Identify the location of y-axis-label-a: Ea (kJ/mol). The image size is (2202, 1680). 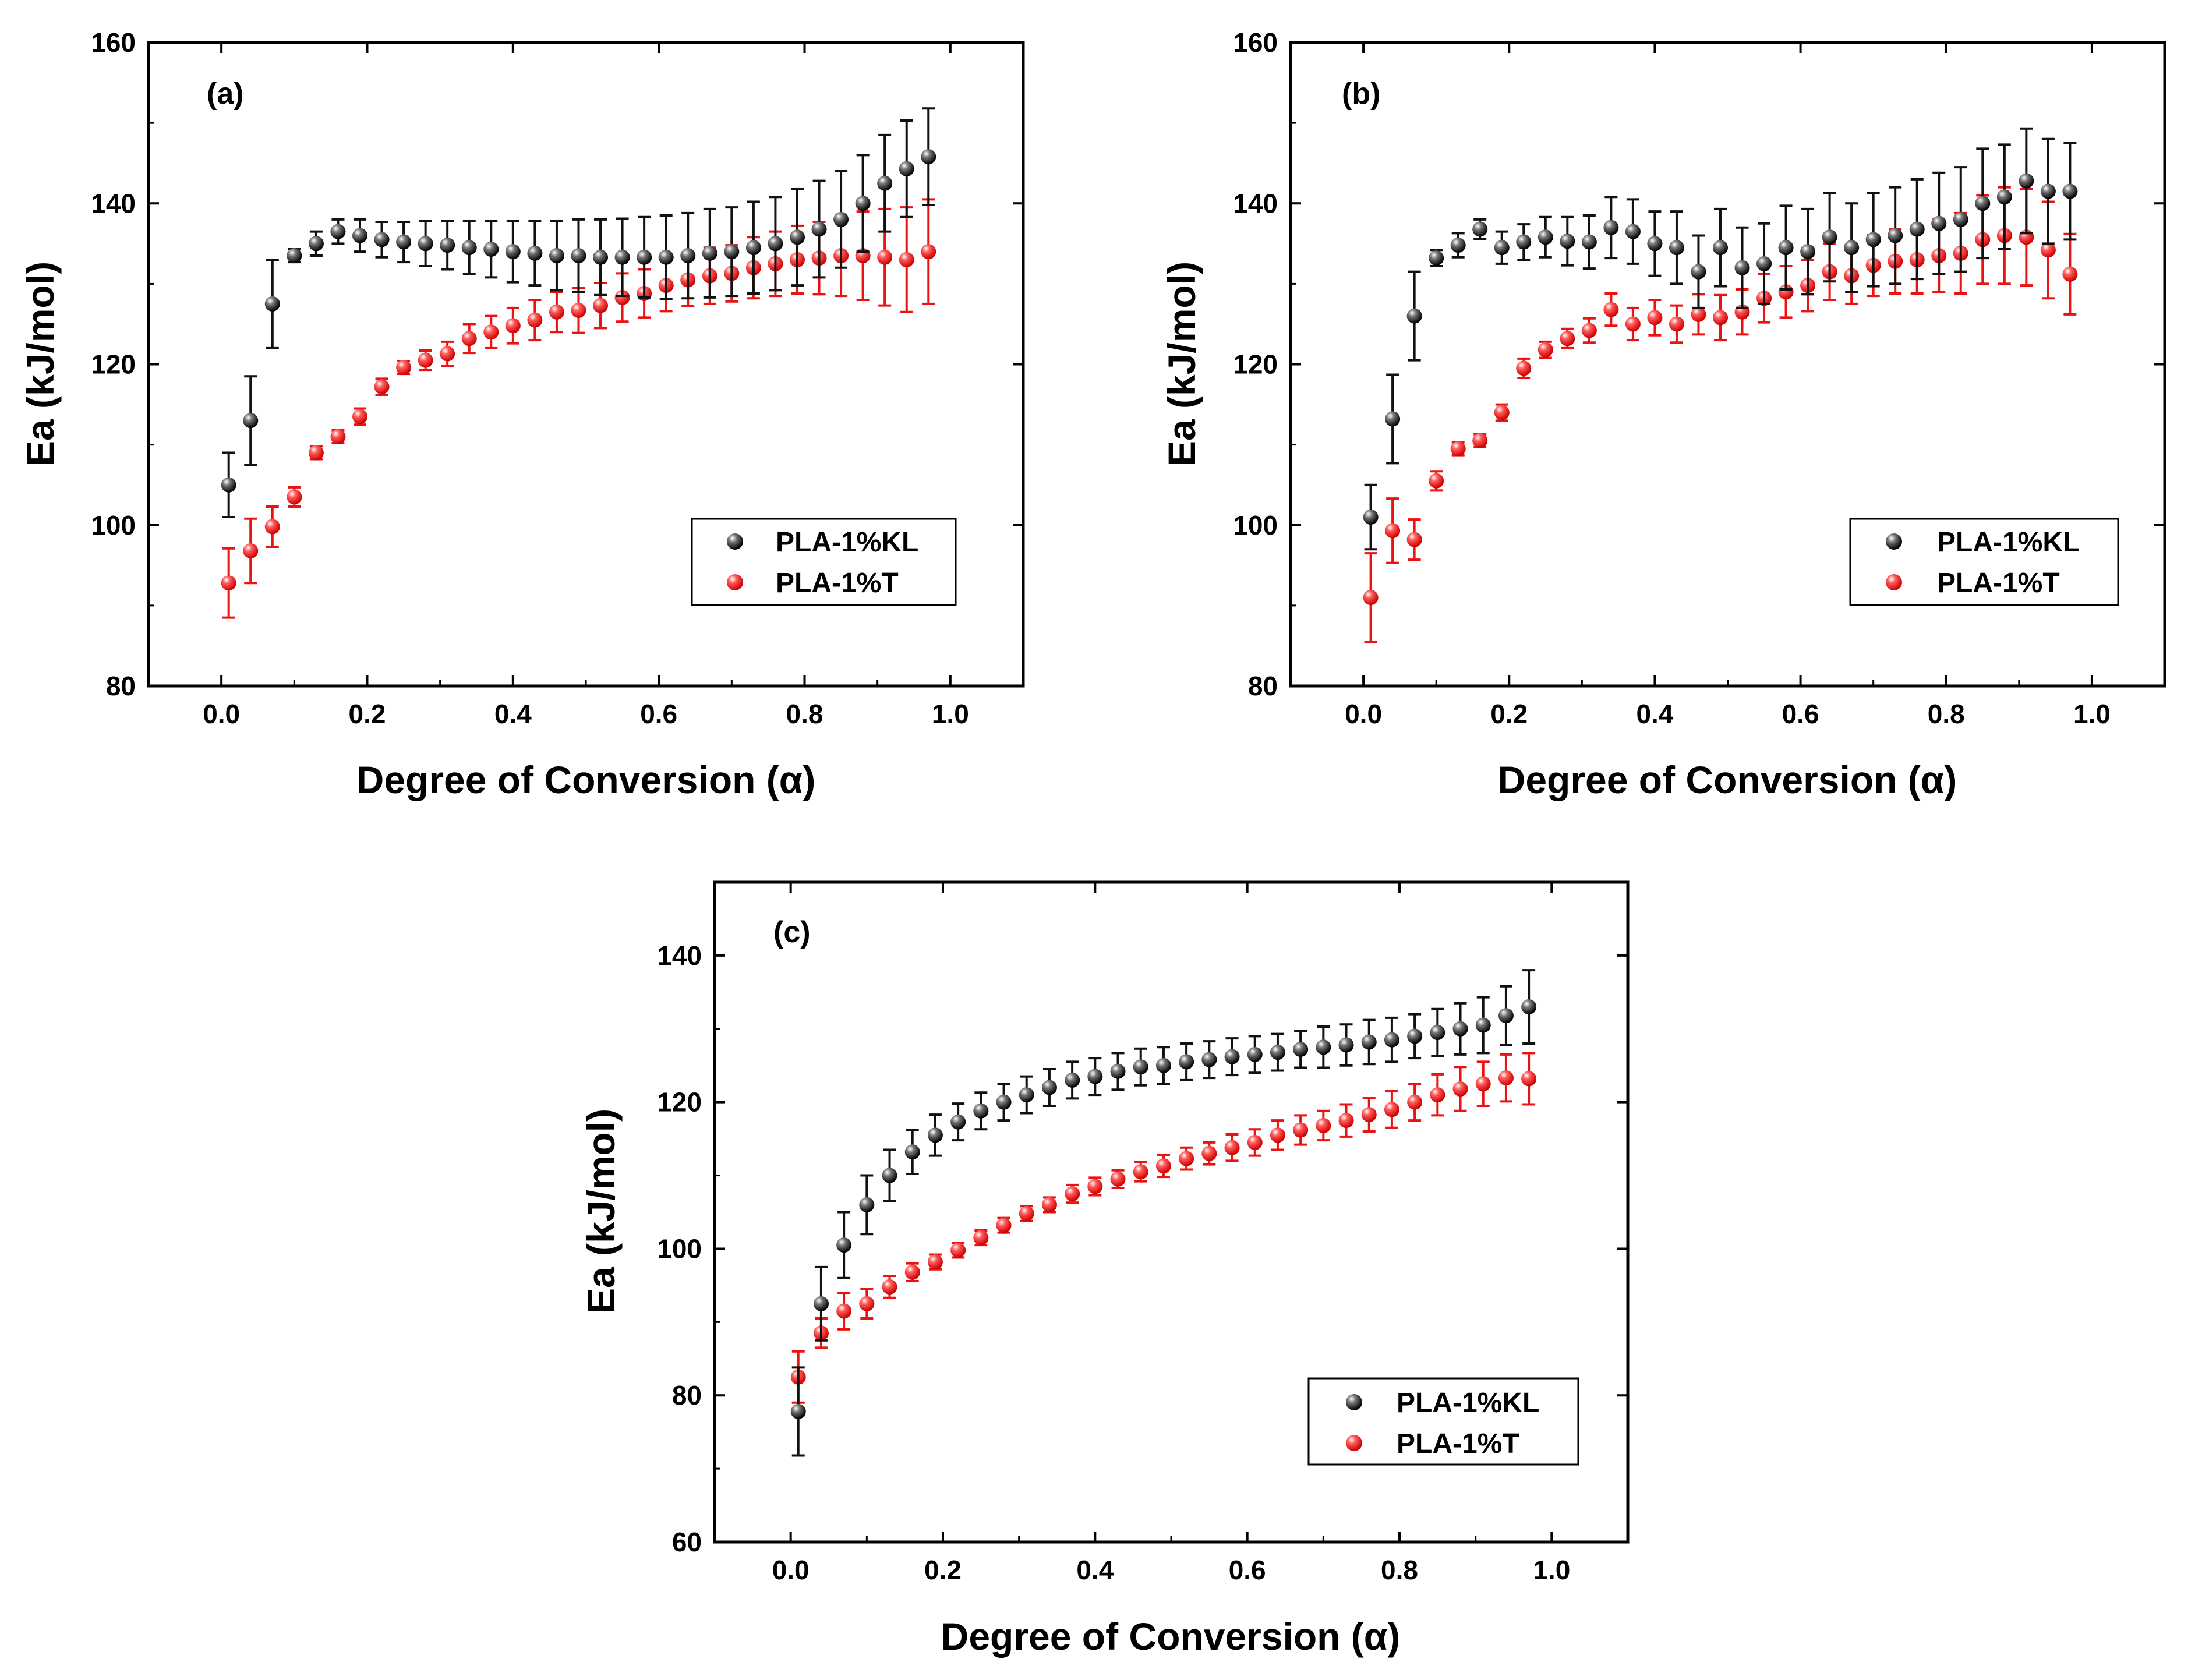
(40, 363).